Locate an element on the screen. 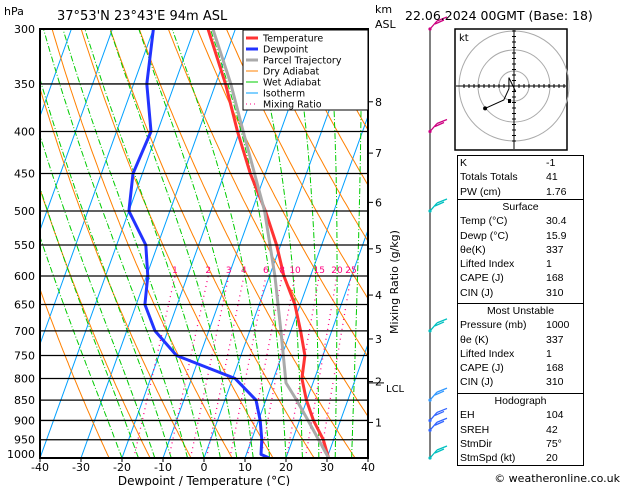 The image size is (629, 486). row-label: Pressure (mb) is located at coordinates (493, 325).